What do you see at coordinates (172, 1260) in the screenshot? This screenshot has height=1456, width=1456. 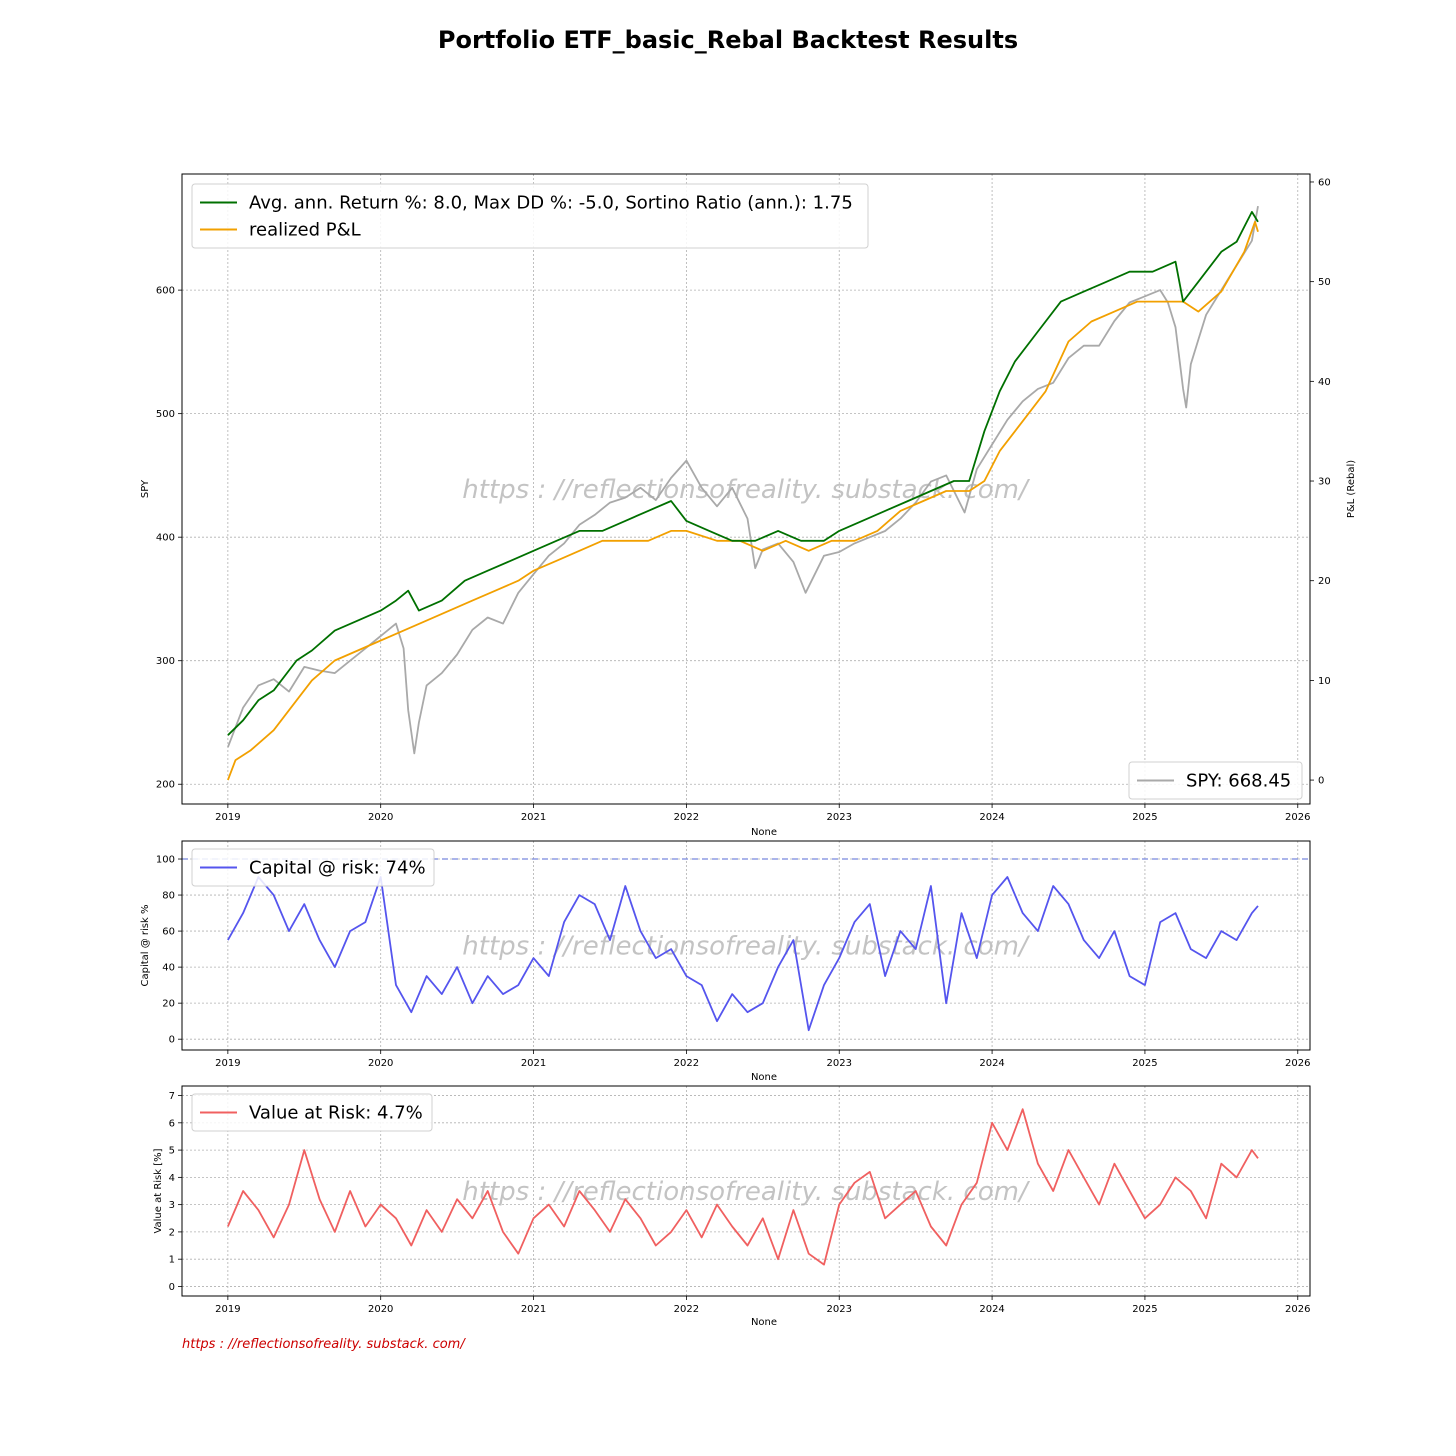 I see `y-tick-label: 1` at bounding box center [172, 1260].